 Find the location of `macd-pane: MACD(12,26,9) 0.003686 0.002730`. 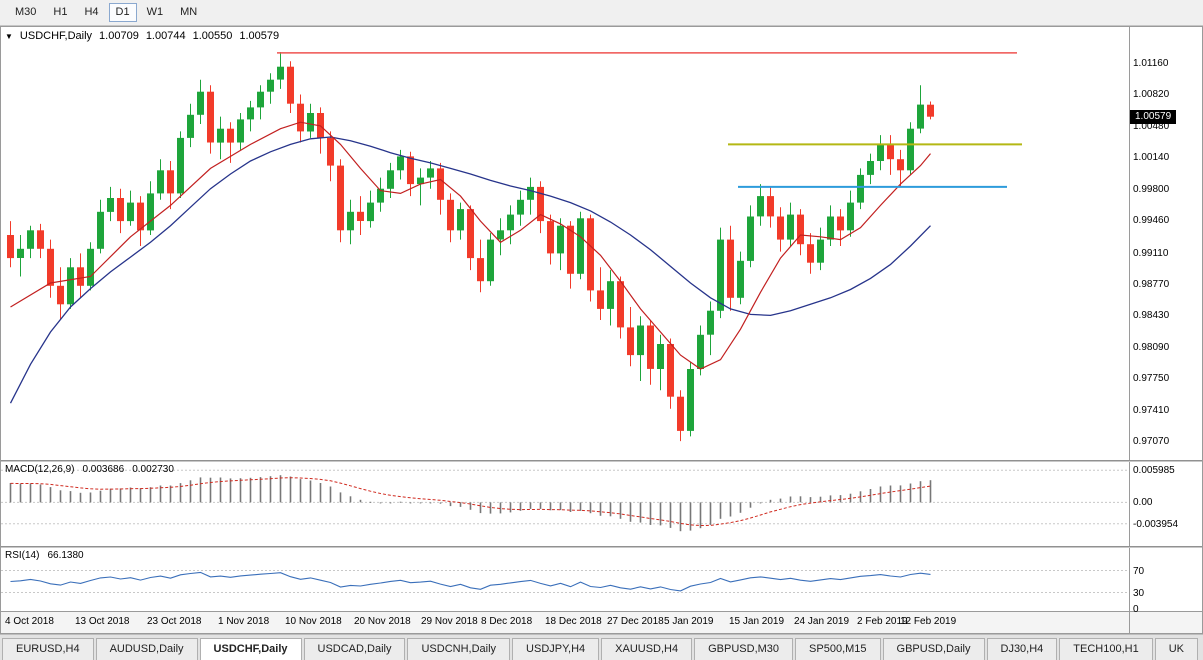

macd-pane: MACD(12,26,9) 0.003686 0.002730 is located at coordinates (565, 504).